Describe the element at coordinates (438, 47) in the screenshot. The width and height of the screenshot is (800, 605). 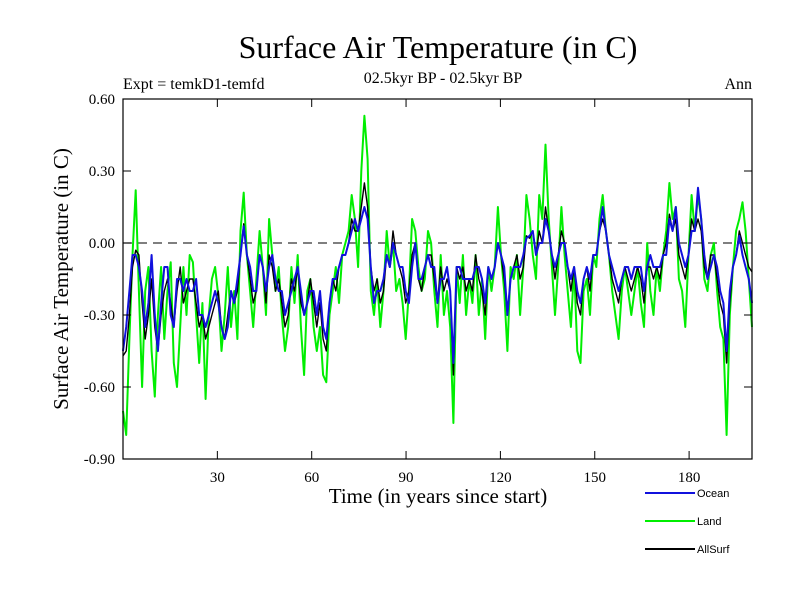
I see `chart-title: Surface Air Temperature (in C)` at that location.